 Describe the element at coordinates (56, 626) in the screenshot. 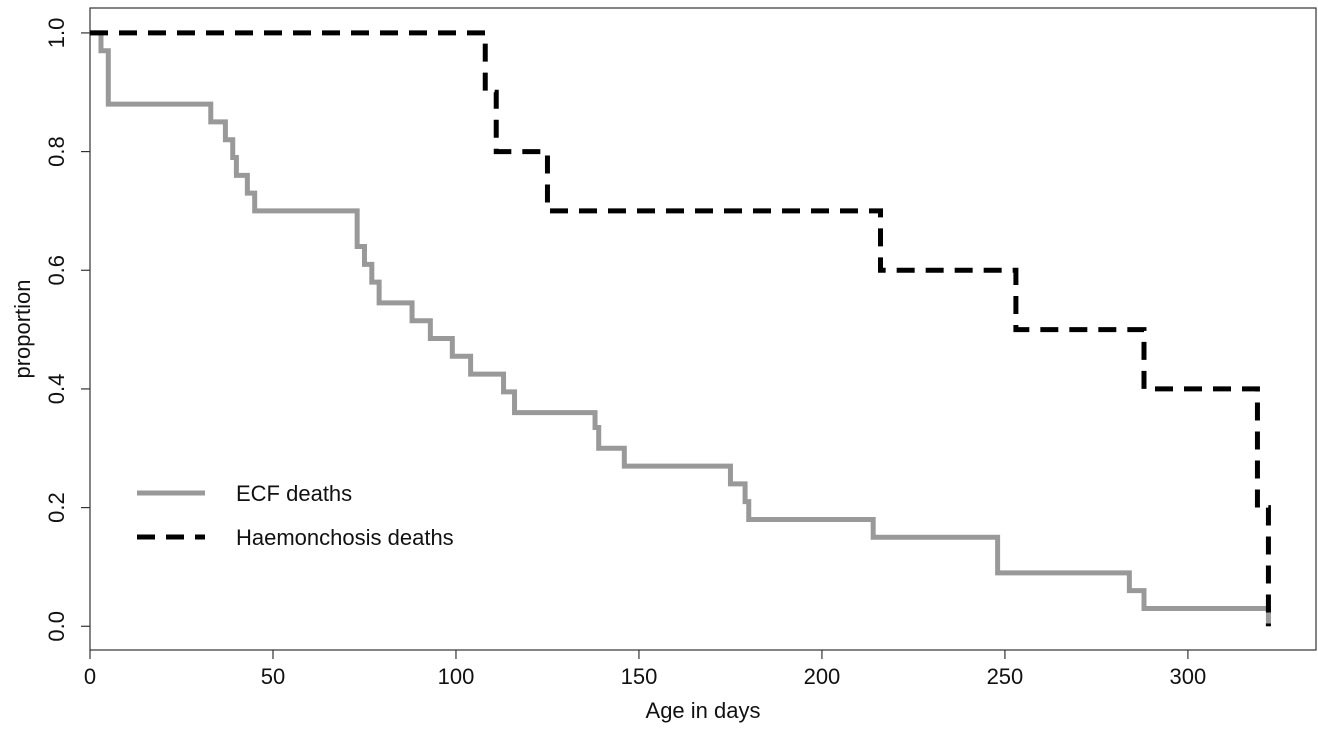

I see `y-tick-label: 0.0` at that location.